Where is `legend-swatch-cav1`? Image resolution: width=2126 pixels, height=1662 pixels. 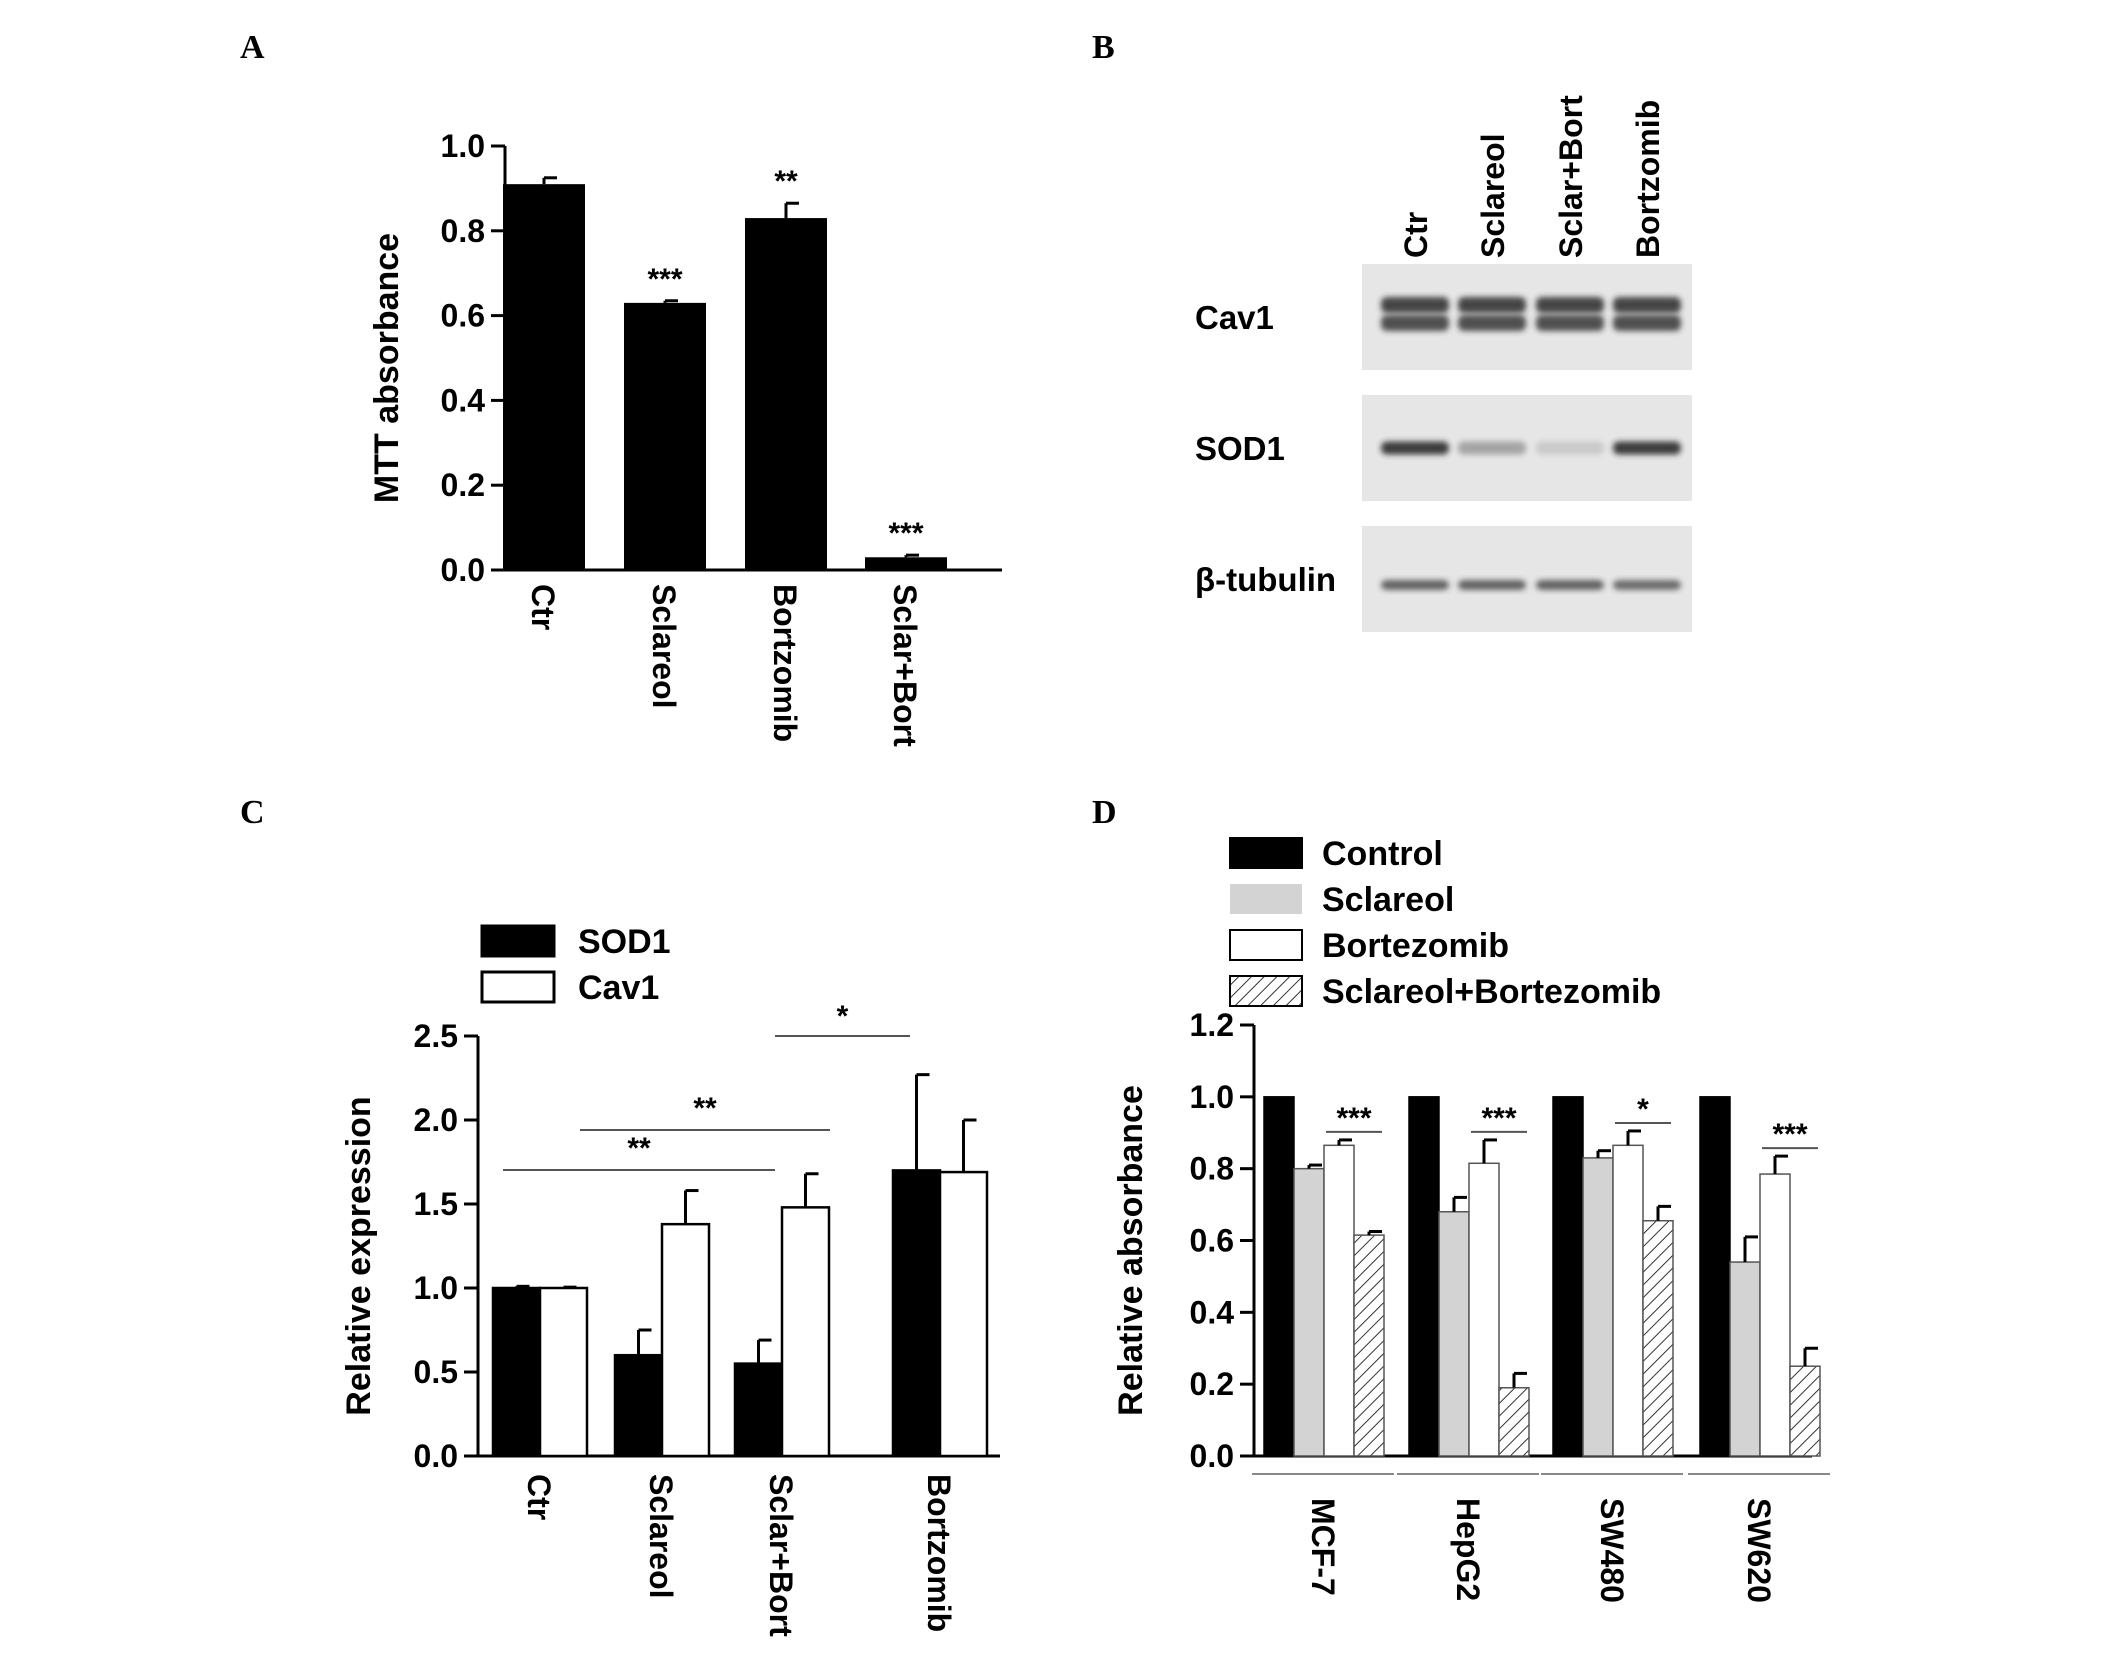 legend-swatch-cav1 is located at coordinates (518, 987).